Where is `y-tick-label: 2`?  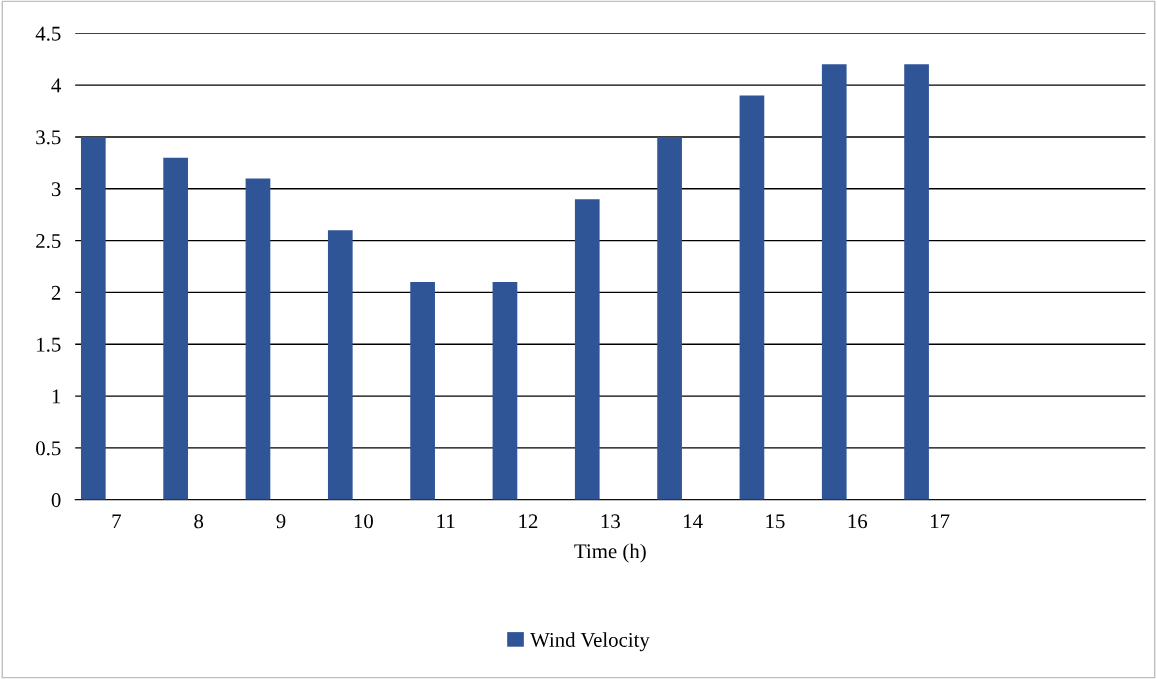
y-tick-label: 2 is located at coordinates (56, 292).